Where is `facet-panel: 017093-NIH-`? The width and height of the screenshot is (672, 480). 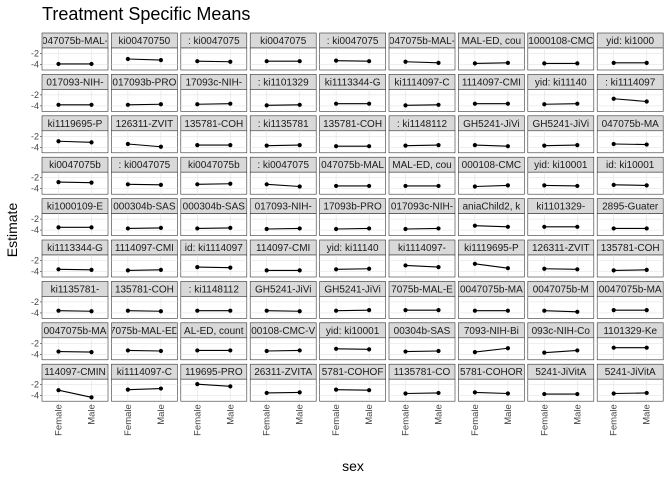 facet-panel: 017093-NIH- is located at coordinates (75, 93).